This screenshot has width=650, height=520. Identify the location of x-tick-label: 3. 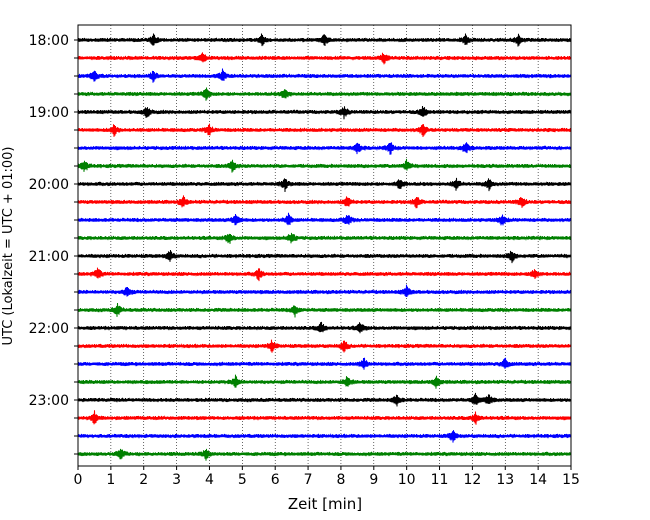
(176, 480).